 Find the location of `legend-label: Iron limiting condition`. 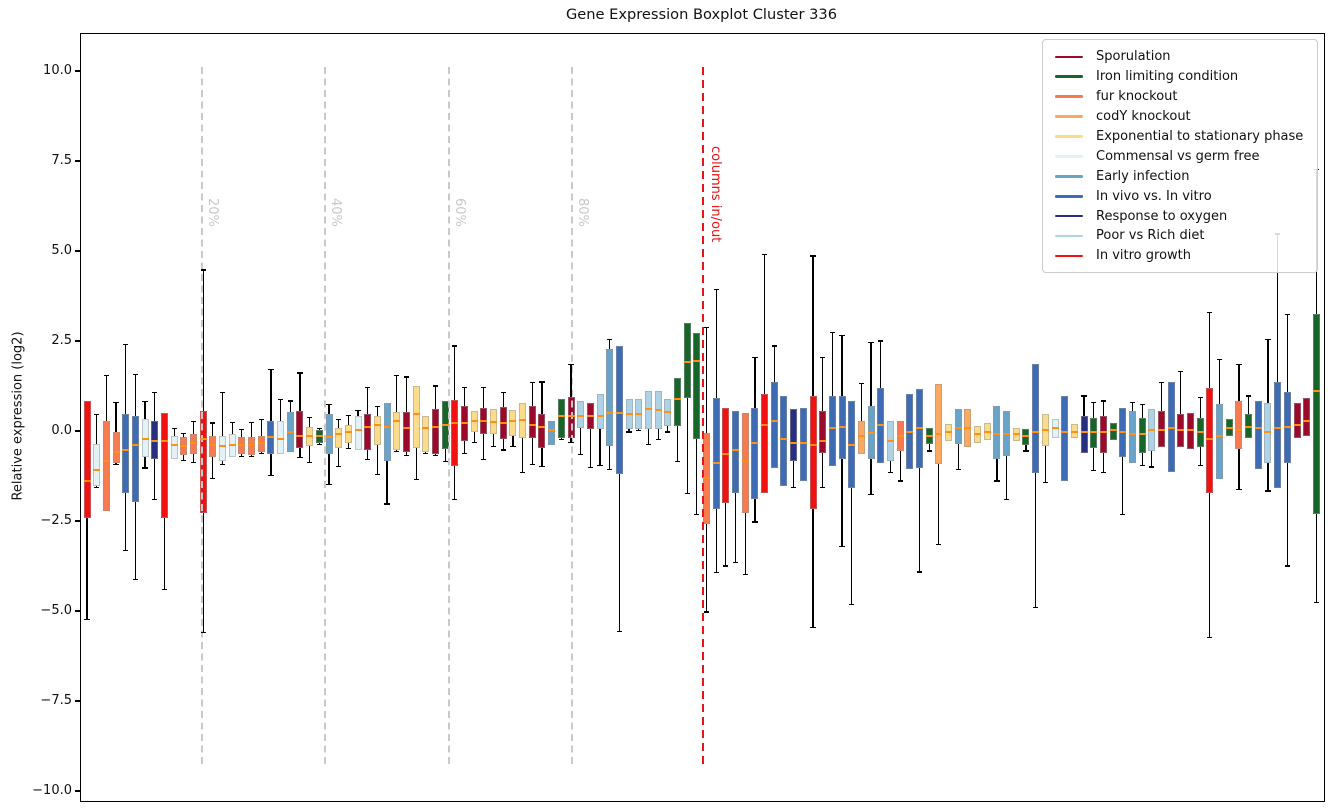

legend-label: Iron limiting condition is located at coordinates (1167, 77).